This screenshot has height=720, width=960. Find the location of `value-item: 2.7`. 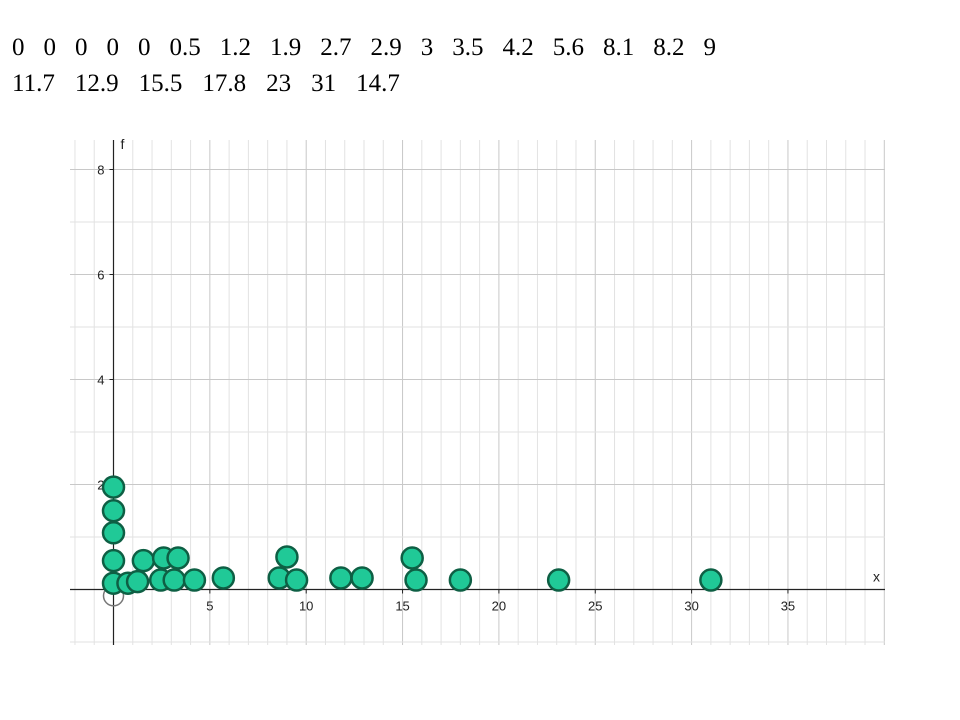

value-item: 2.7 is located at coordinates (336, 47).